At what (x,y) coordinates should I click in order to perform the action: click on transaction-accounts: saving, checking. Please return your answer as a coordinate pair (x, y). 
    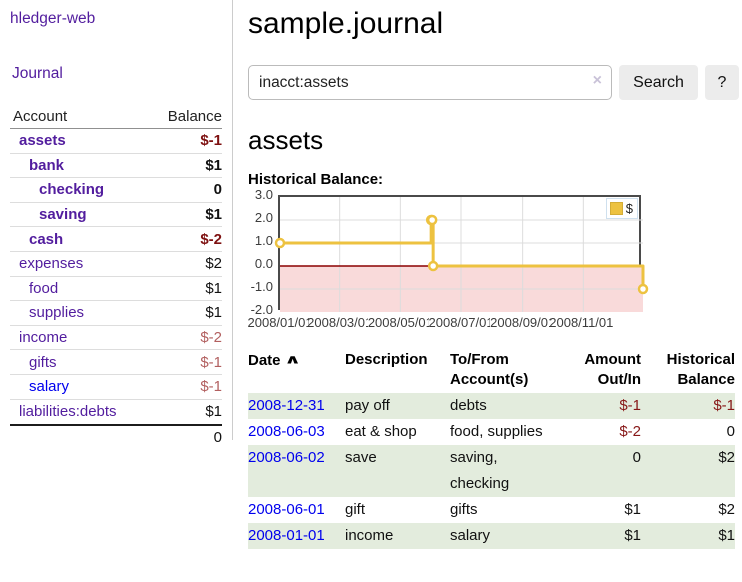
    Looking at the image, I should click on (505, 471).